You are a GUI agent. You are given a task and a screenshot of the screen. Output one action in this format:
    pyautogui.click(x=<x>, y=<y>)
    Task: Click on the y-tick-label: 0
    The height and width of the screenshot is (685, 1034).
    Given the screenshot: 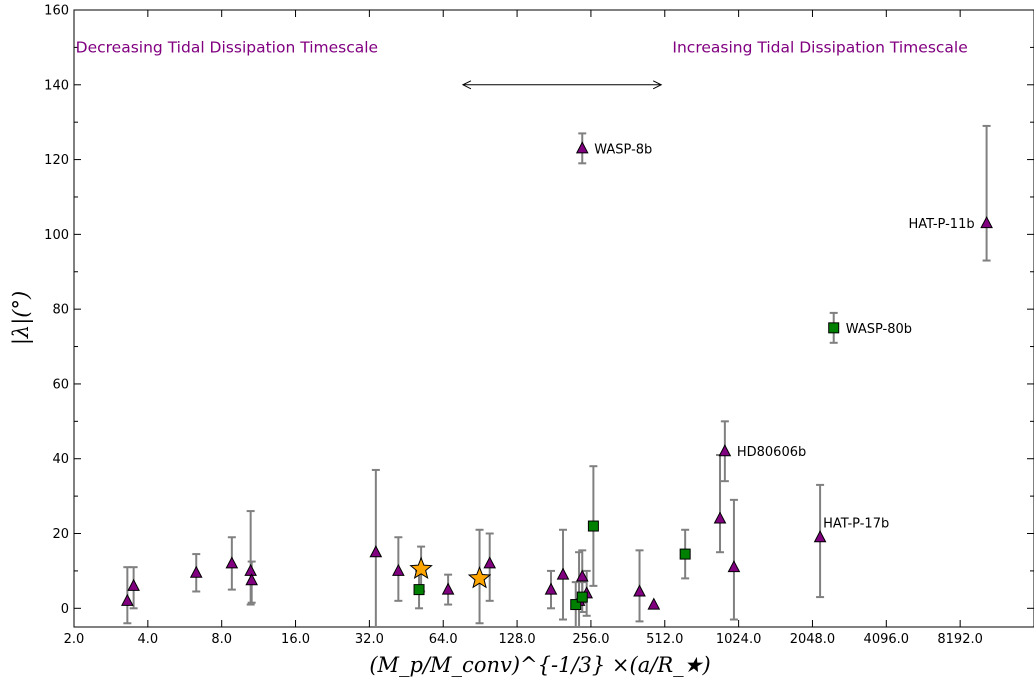 What is the action you would take?
    pyautogui.click(x=65, y=609)
    